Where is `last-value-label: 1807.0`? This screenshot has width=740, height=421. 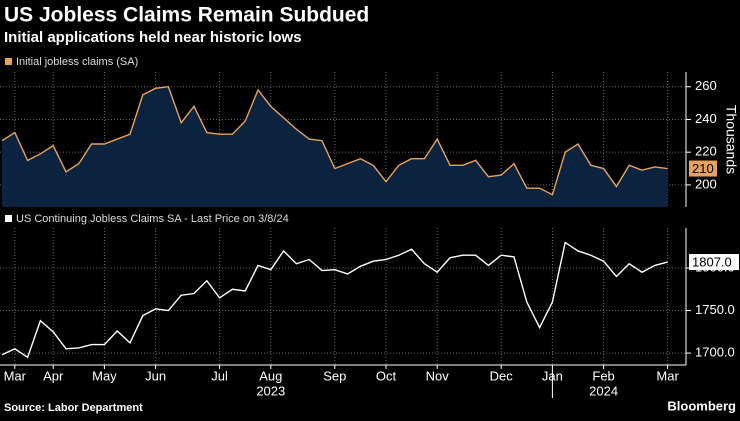
last-value-label: 1807.0 is located at coordinates (712, 261).